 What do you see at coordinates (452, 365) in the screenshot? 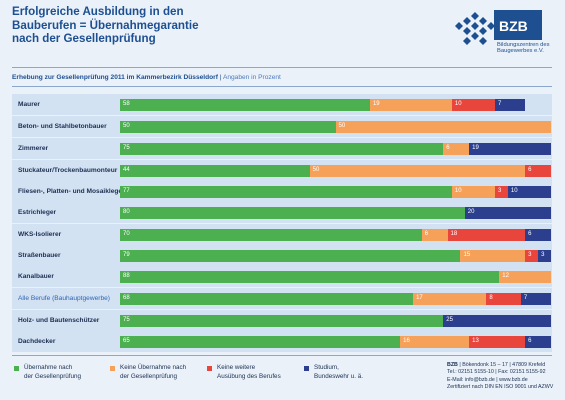
I see `footer-org: BZB` at bounding box center [452, 365].